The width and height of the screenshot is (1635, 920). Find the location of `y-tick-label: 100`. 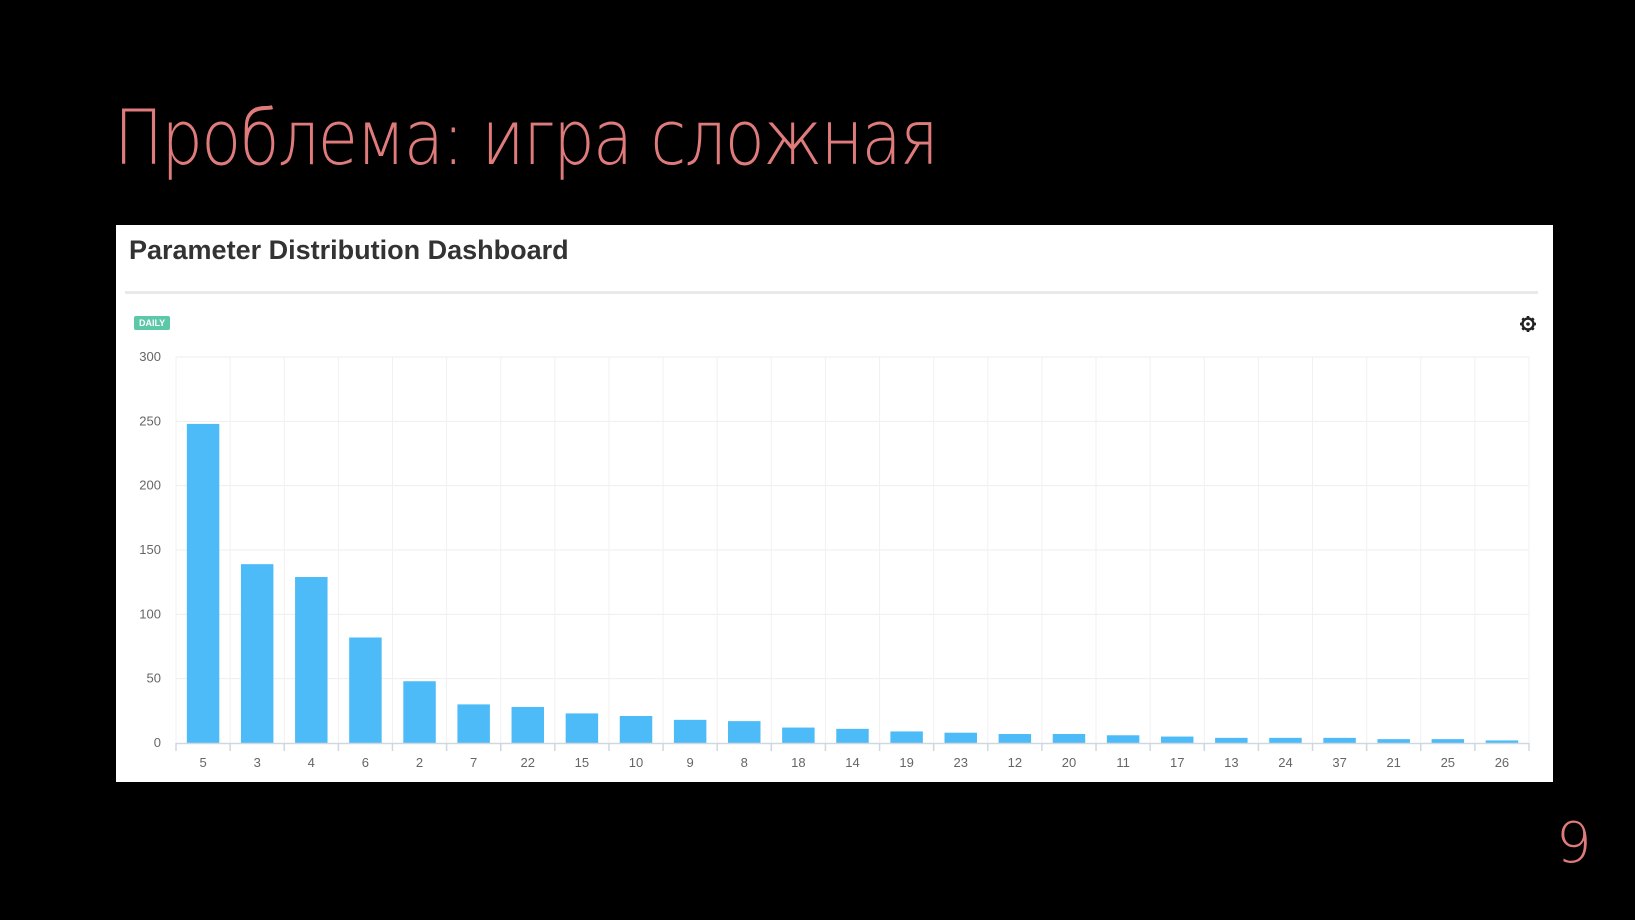

y-tick-label: 100 is located at coordinates (150, 613).